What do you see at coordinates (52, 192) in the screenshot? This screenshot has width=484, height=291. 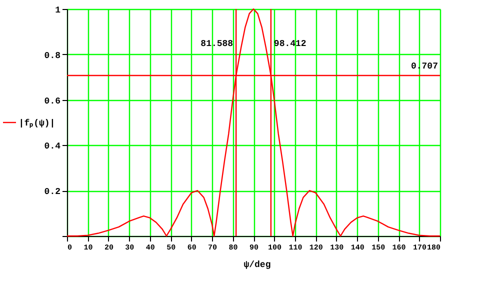 I see `y-tick-label: 0.2` at bounding box center [52, 192].